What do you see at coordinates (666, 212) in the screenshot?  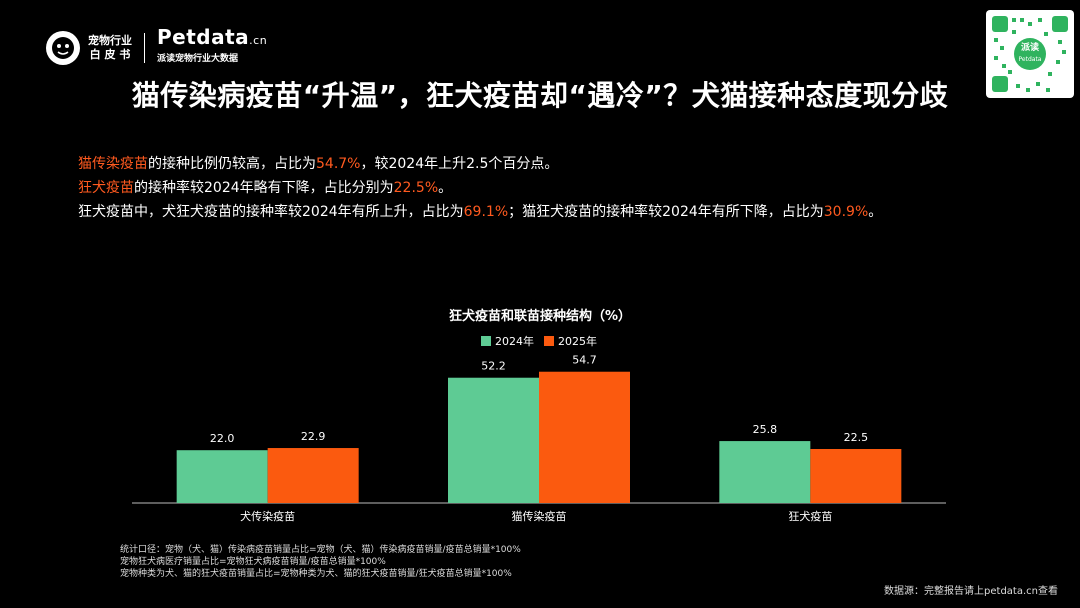 I see `note-text: ；猫狂犬疫苗的接种率较2024年有所下降，占比为` at bounding box center [666, 212].